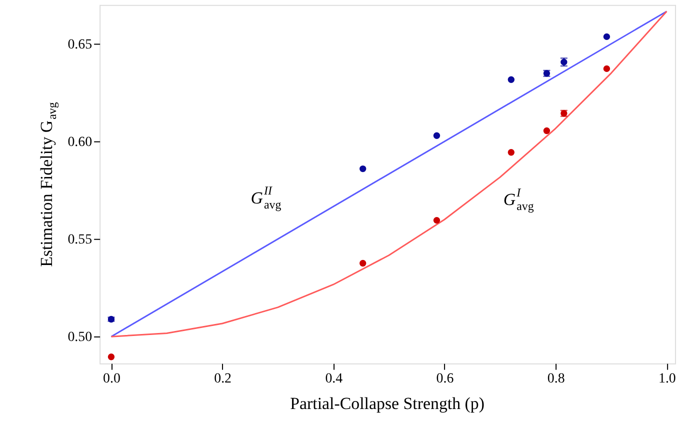  I want to click on y-axis-title: Estimation Fidelity Gavg, so click(47, 184).